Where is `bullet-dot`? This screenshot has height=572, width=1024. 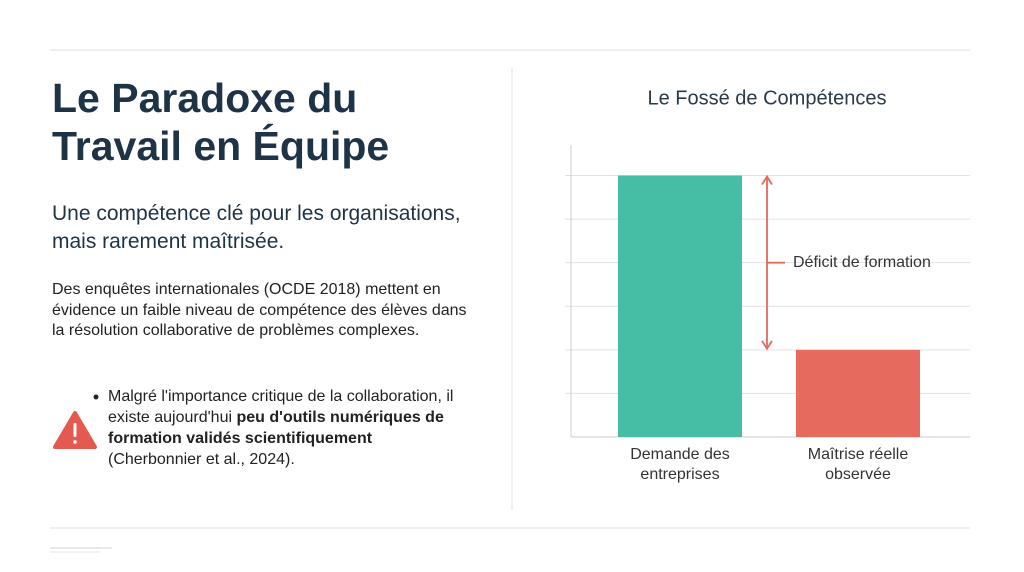
bullet-dot is located at coordinates (96, 397).